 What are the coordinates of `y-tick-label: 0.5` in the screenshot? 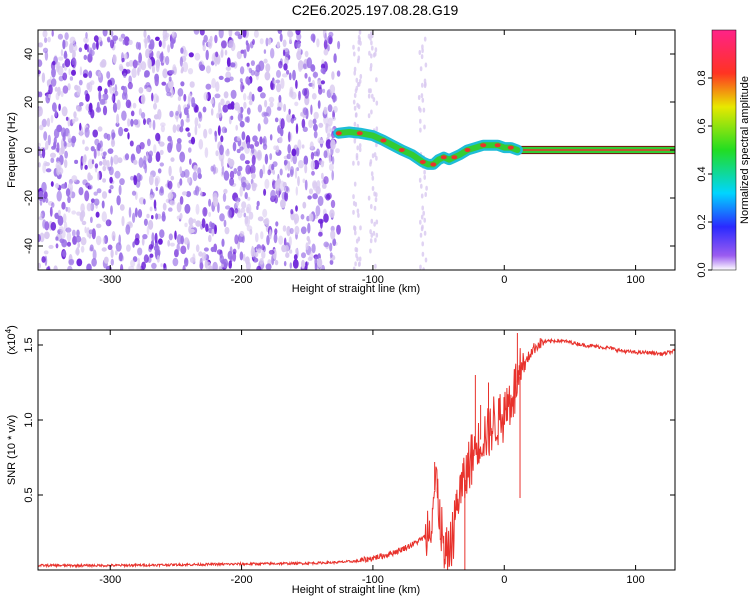 It's located at (29, 494).